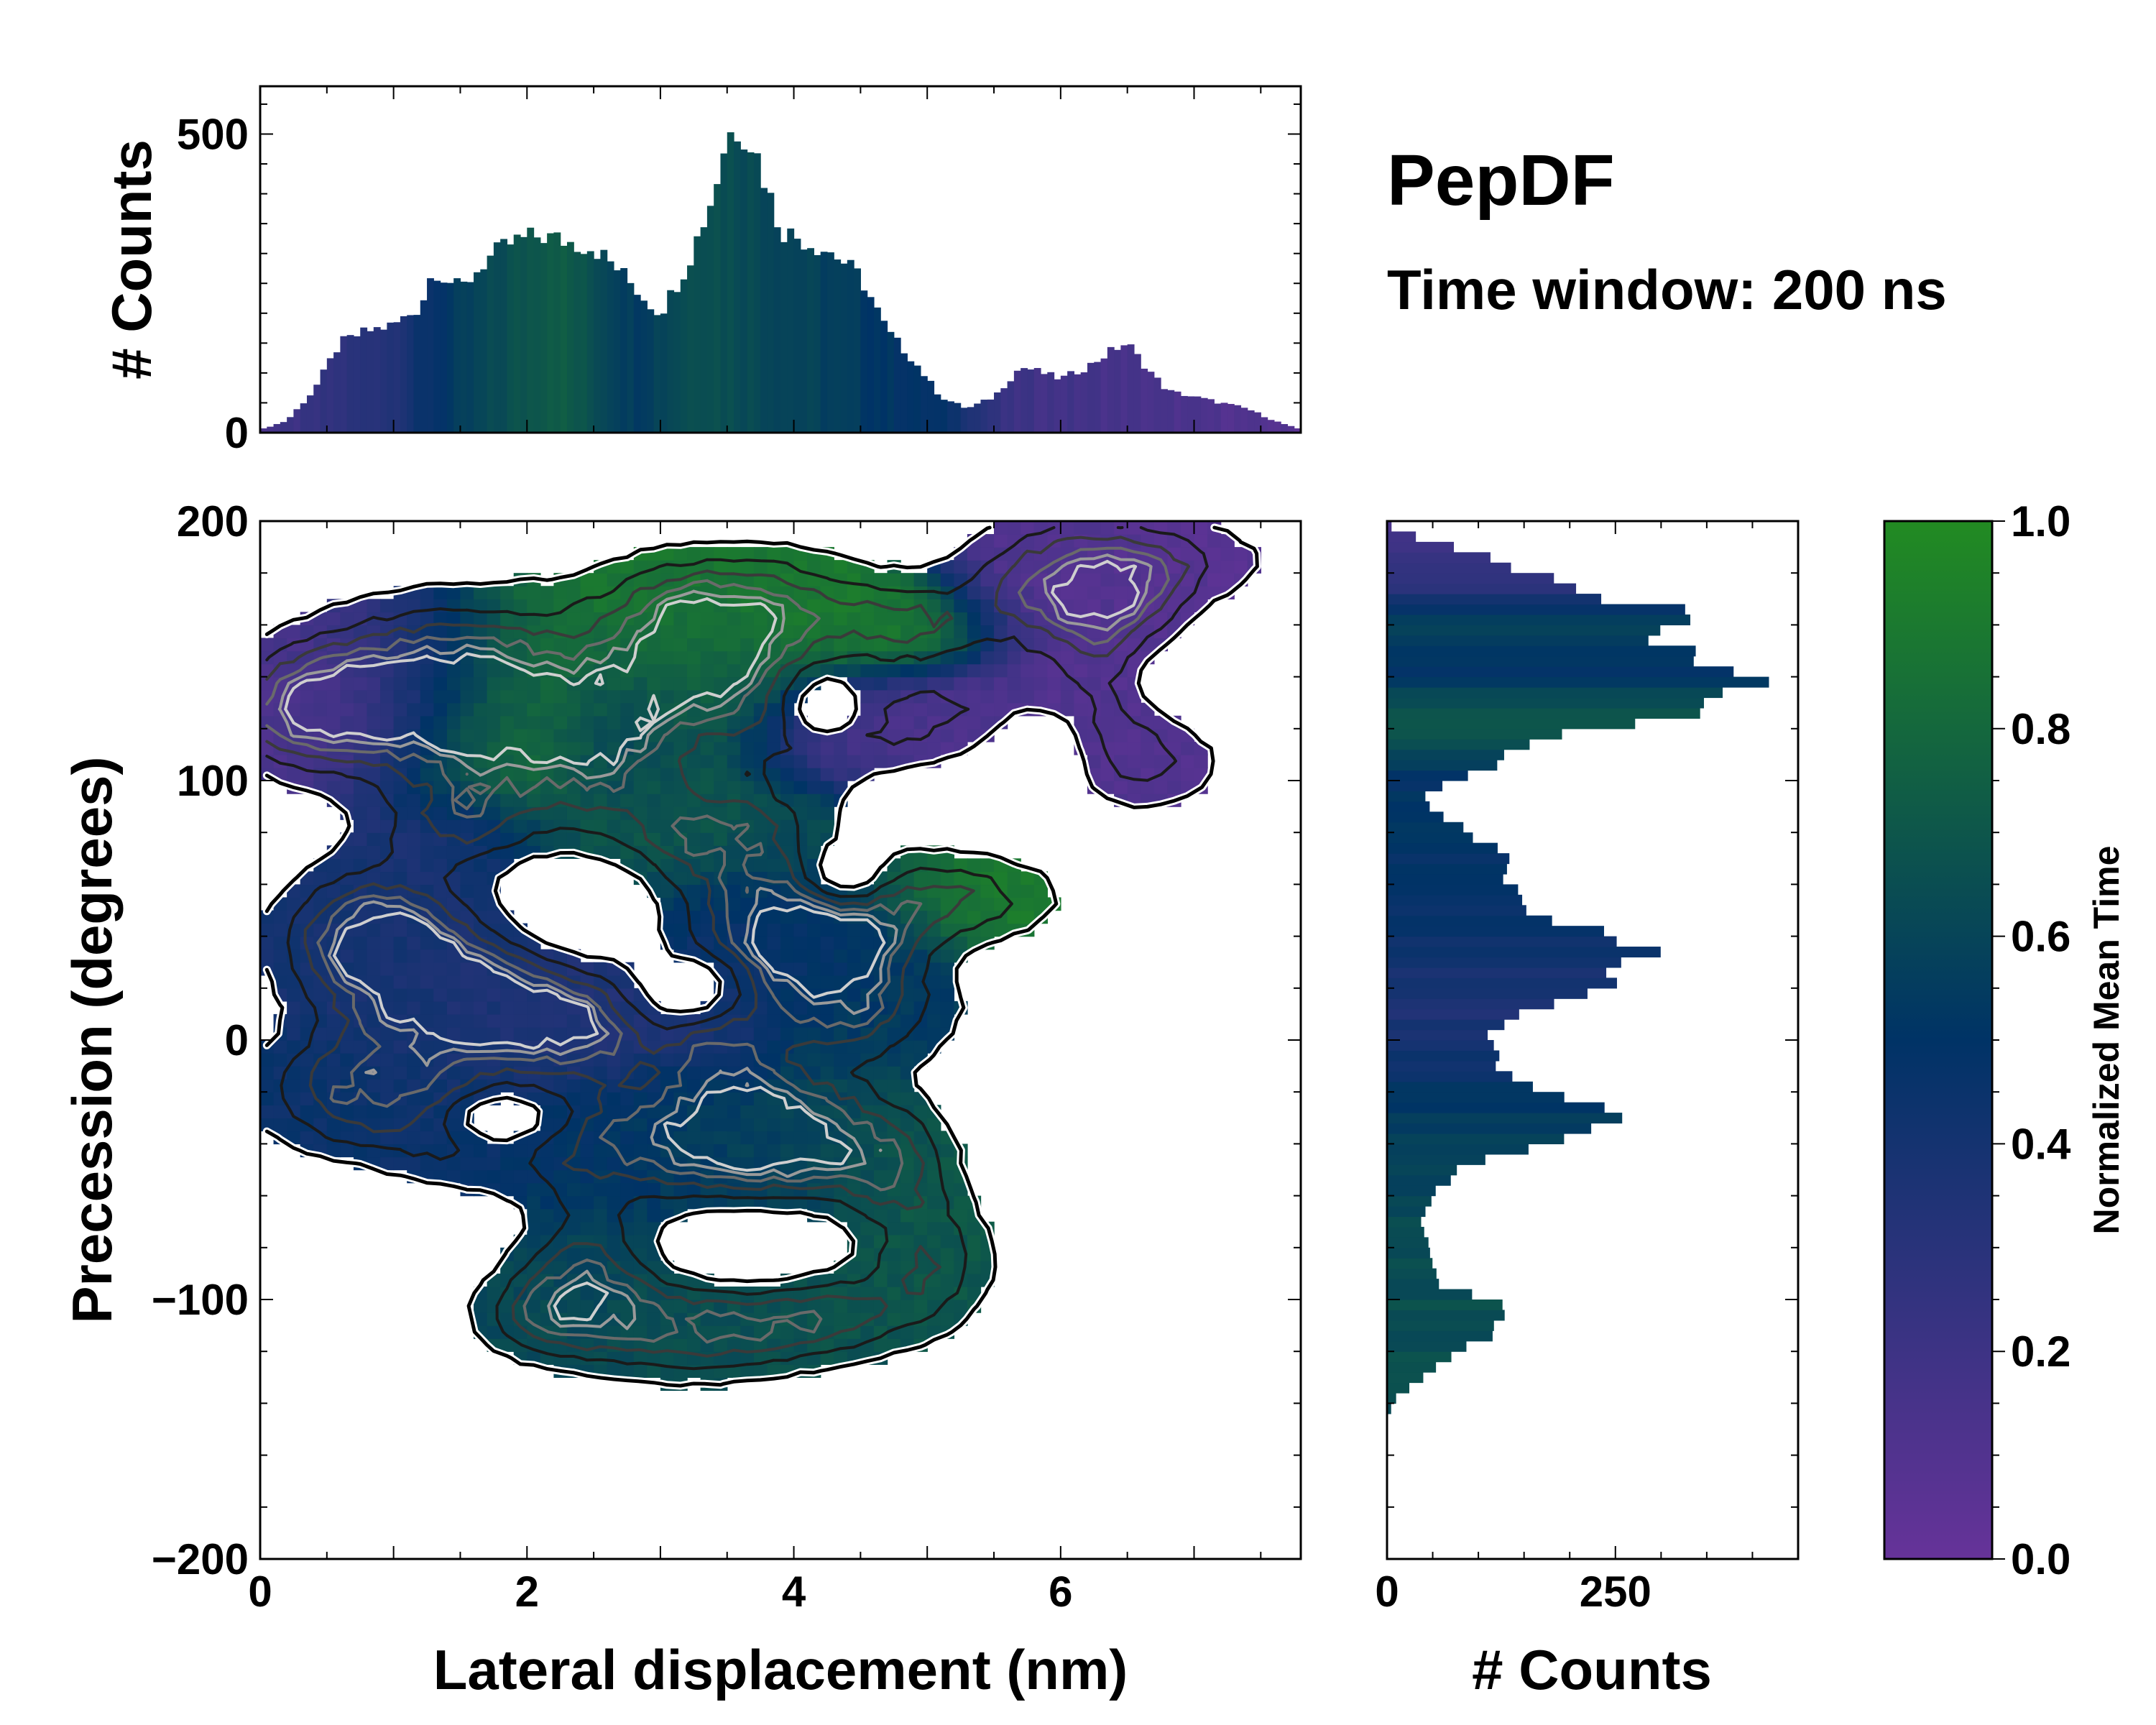  Describe the element at coordinates (2040, 1352) in the screenshot. I see `colorbar-tick-label: 0.2` at that location.